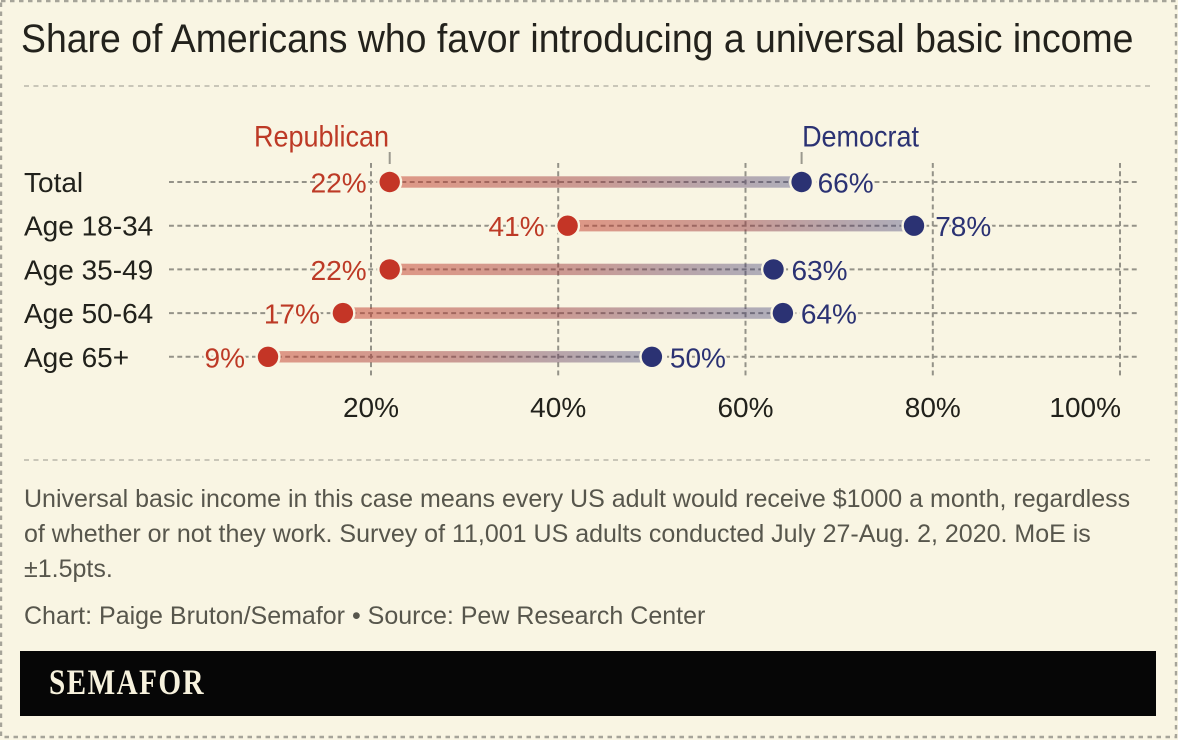 Image resolution: width=1178 pixels, height=740 pixels. What do you see at coordinates (860, 137) in the screenshot?
I see `svg-text: Democrat` at bounding box center [860, 137].